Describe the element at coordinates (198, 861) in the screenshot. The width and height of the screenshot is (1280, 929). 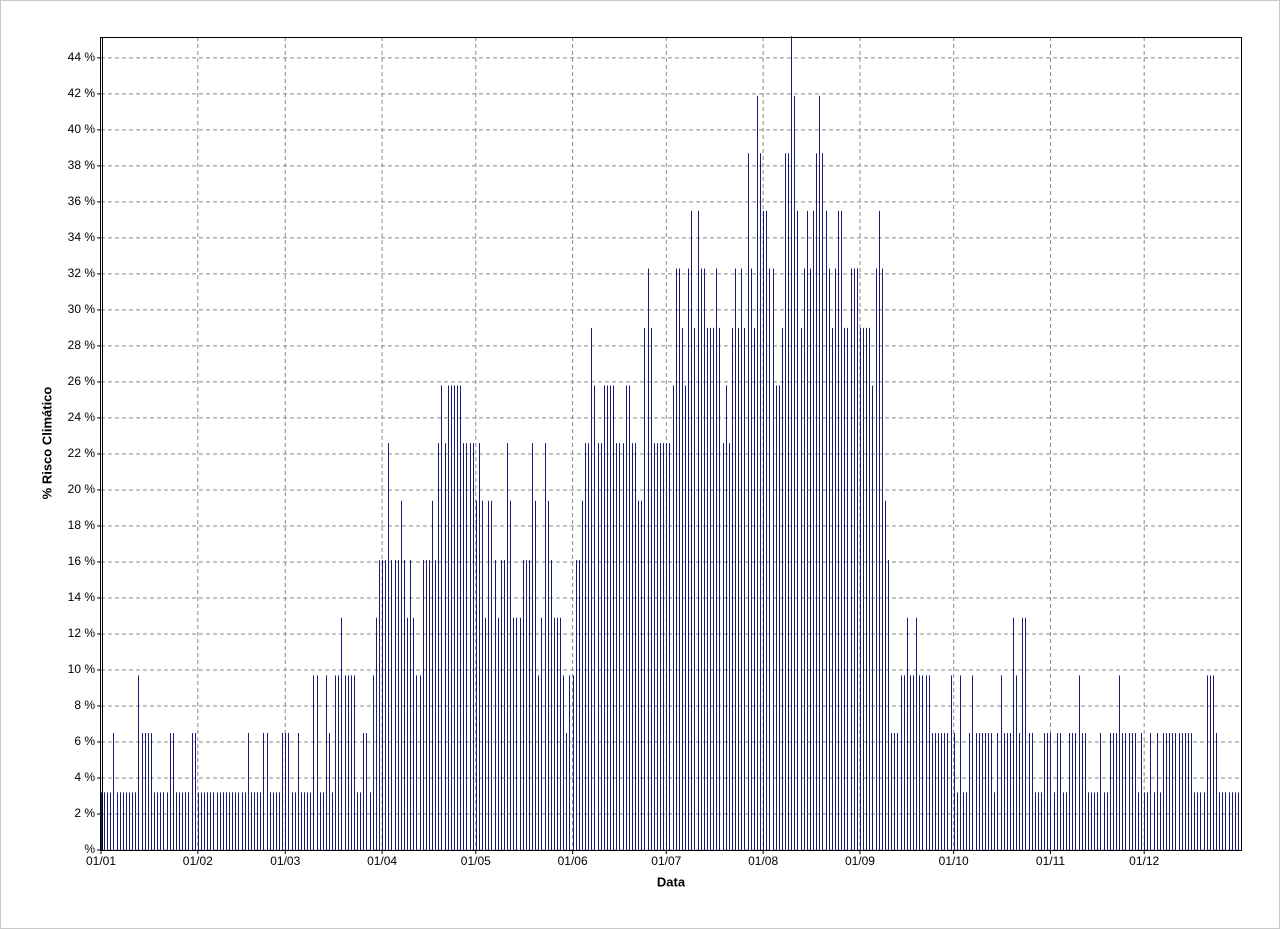
I see `x-tick-label: 01/02` at that location.